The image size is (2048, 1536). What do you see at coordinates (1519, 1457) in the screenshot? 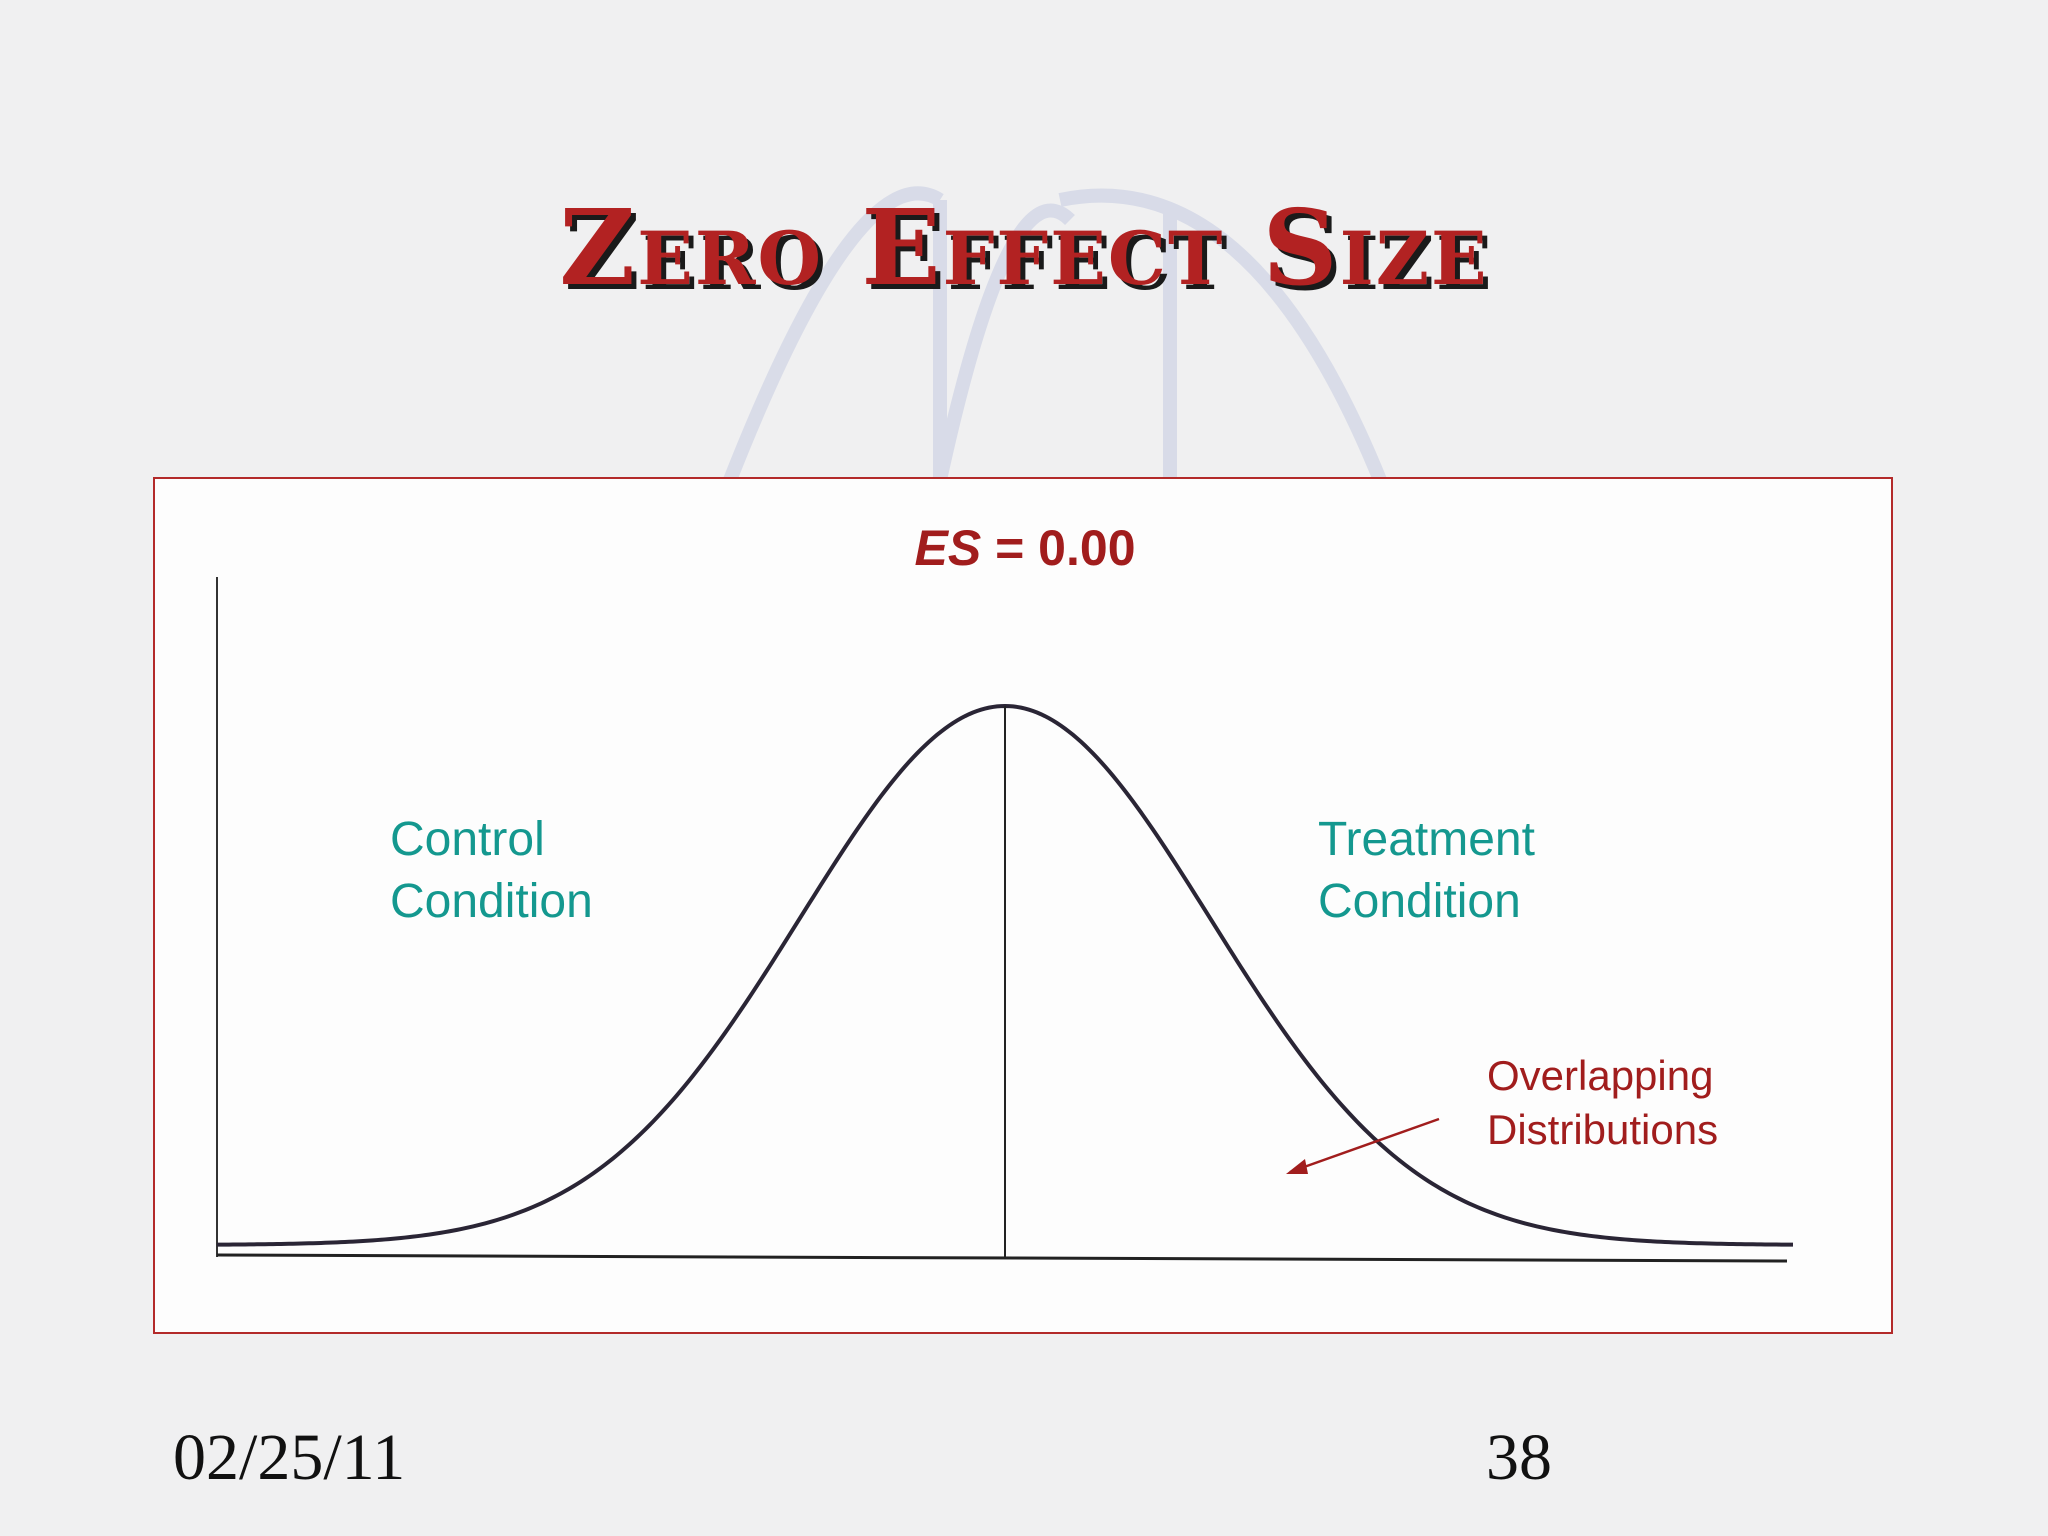
I see `page-number: 38` at bounding box center [1519, 1457].